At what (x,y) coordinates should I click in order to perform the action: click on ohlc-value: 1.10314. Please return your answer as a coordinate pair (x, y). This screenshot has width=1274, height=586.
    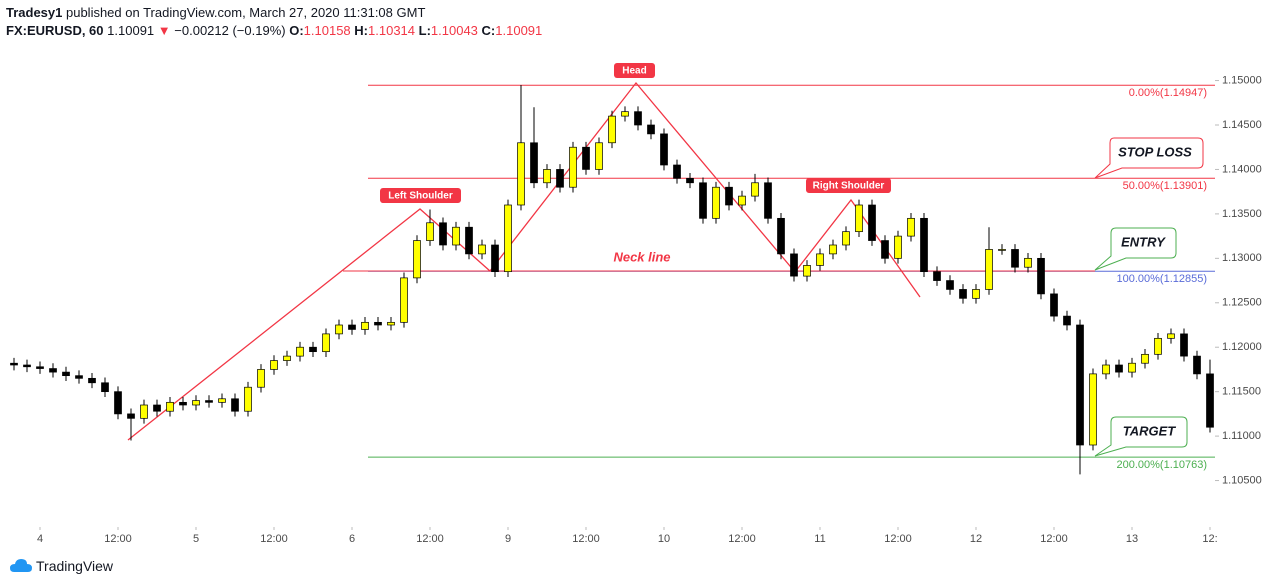
    Looking at the image, I should click on (392, 30).